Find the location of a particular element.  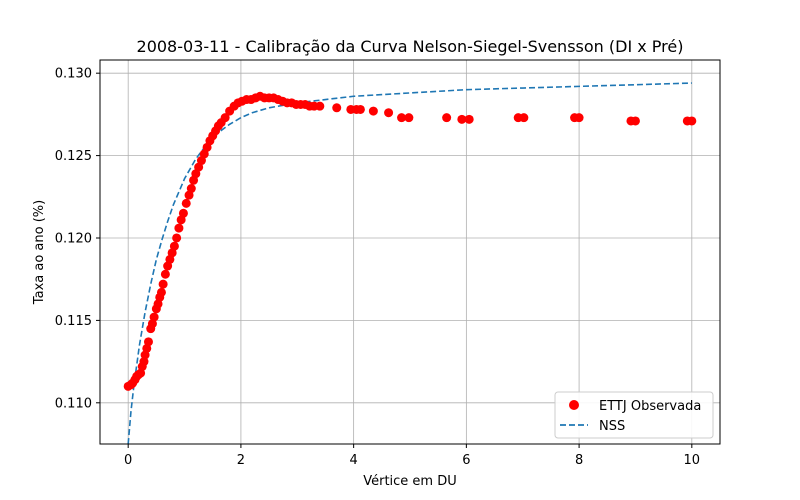

y-tick-label: 0.120 is located at coordinates (73, 238).